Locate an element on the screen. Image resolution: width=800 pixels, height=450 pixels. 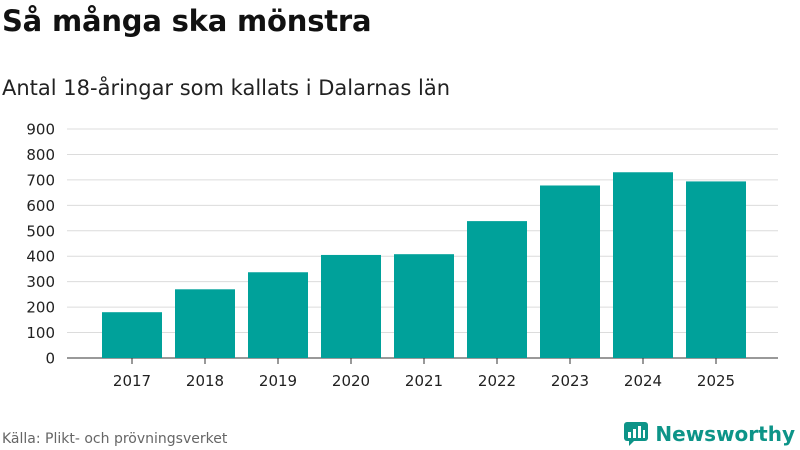
bar-2017 is located at coordinates (132, 335).